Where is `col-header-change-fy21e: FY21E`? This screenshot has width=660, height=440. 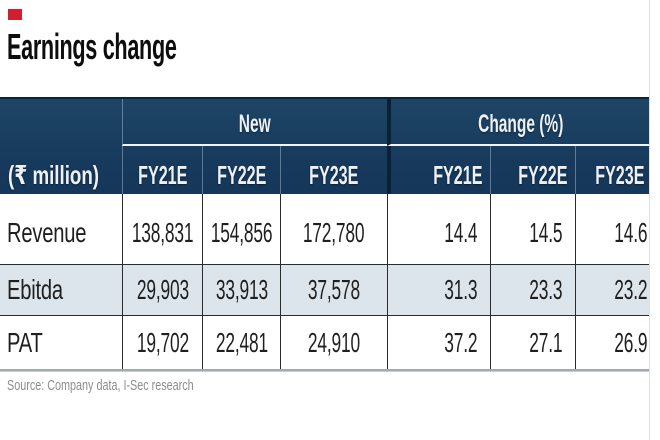
col-header-change-fy21e: FY21E is located at coordinates (438, 170).